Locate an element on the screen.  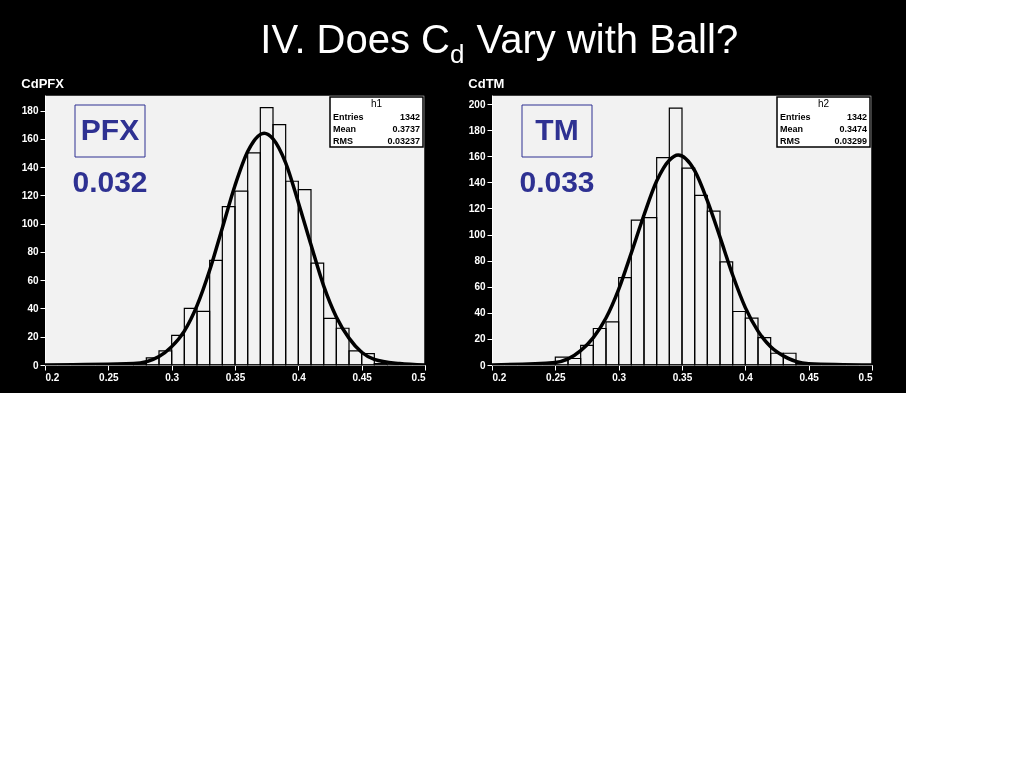
annotation: 0.032 is located at coordinates (110, 181).